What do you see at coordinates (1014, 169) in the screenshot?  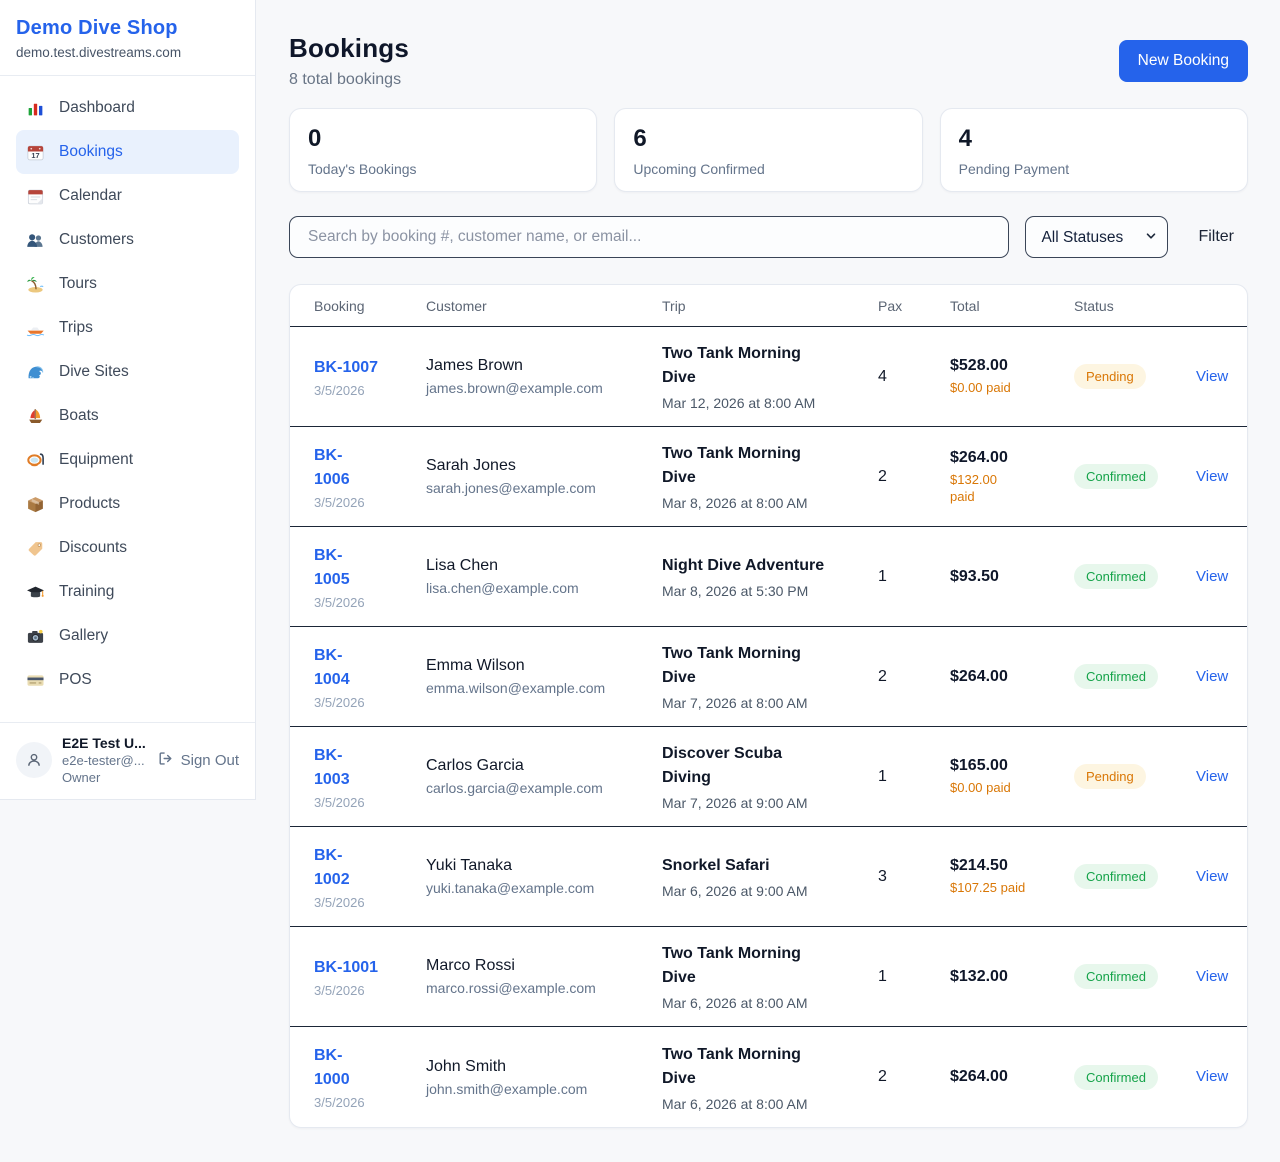 I see `stat-label: Pending Payment` at bounding box center [1014, 169].